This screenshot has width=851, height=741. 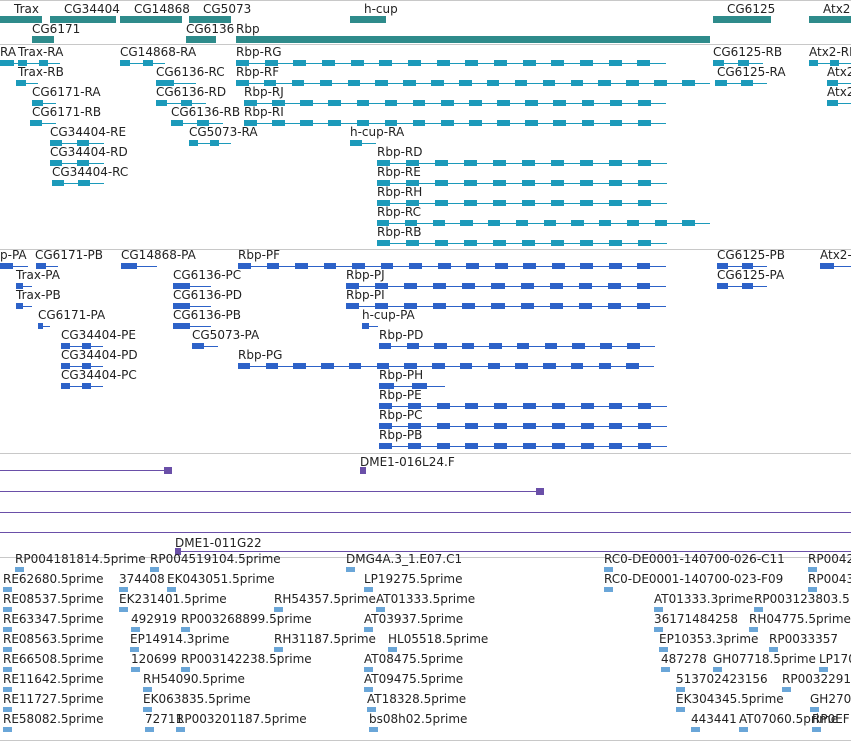 What do you see at coordinates (399, 212) in the screenshot?
I see `transcript-label: Rbp-RC` at bounding box center [399, 212].